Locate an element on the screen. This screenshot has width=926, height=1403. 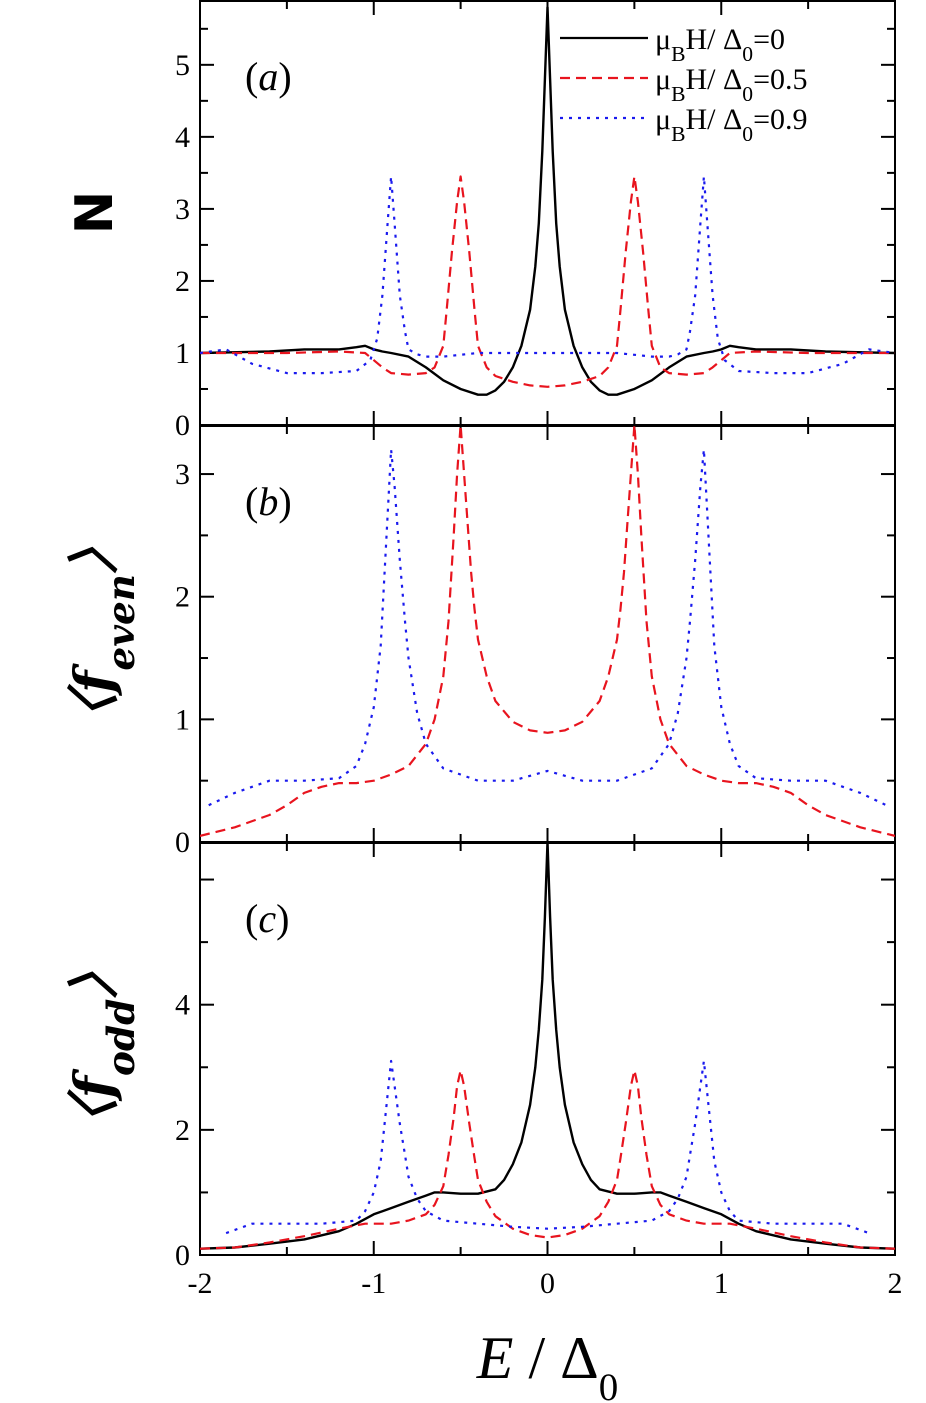
legend-label: μBH/ Δ0=0 is located at coordinates (720, 44).